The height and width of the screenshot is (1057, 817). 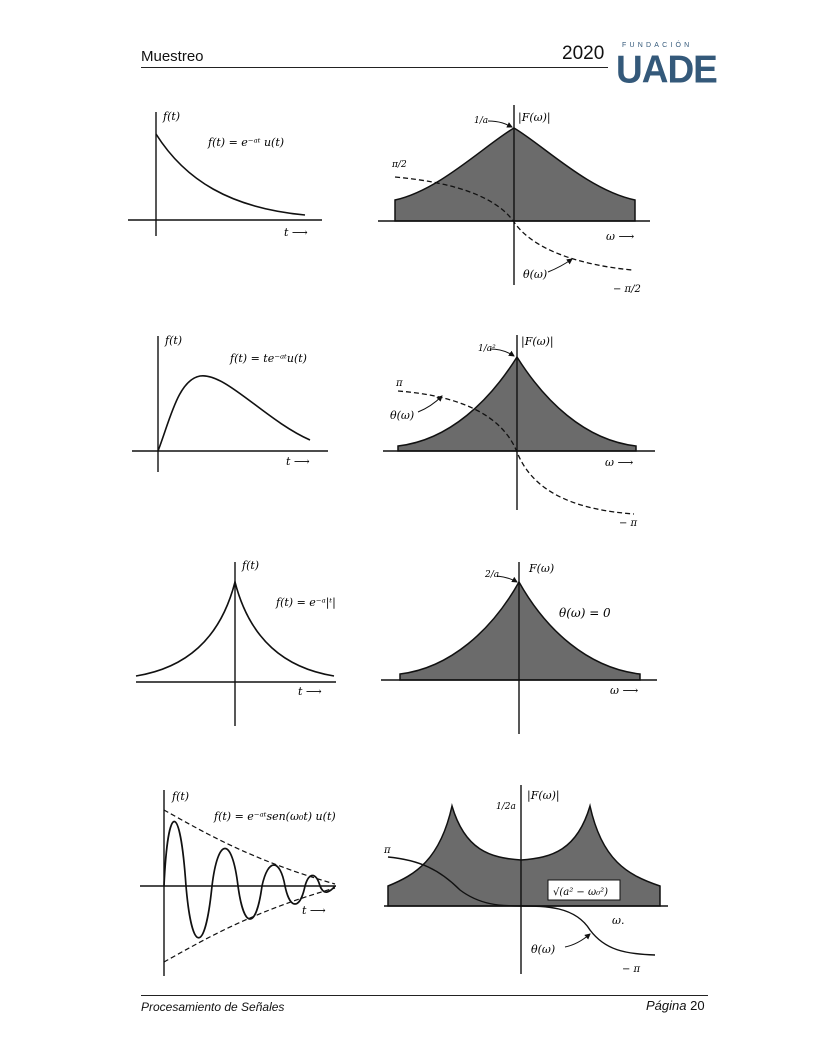 I want to click on f4-bottom-phase-label: − π, so click(x=631, y=969).